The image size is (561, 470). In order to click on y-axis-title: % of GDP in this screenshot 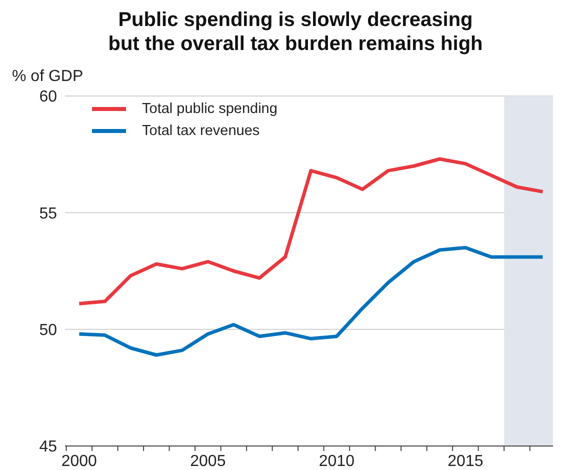, I will do `click(48, 77)`.